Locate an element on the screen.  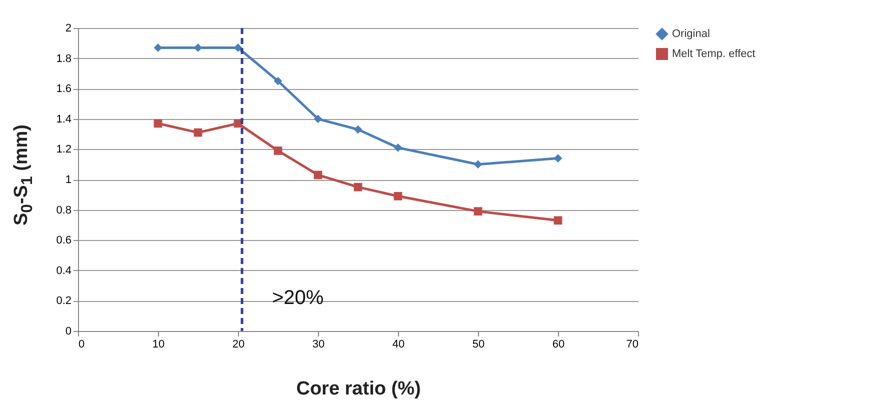
x-tick-label: 70 is located at coordinates (632, 344).